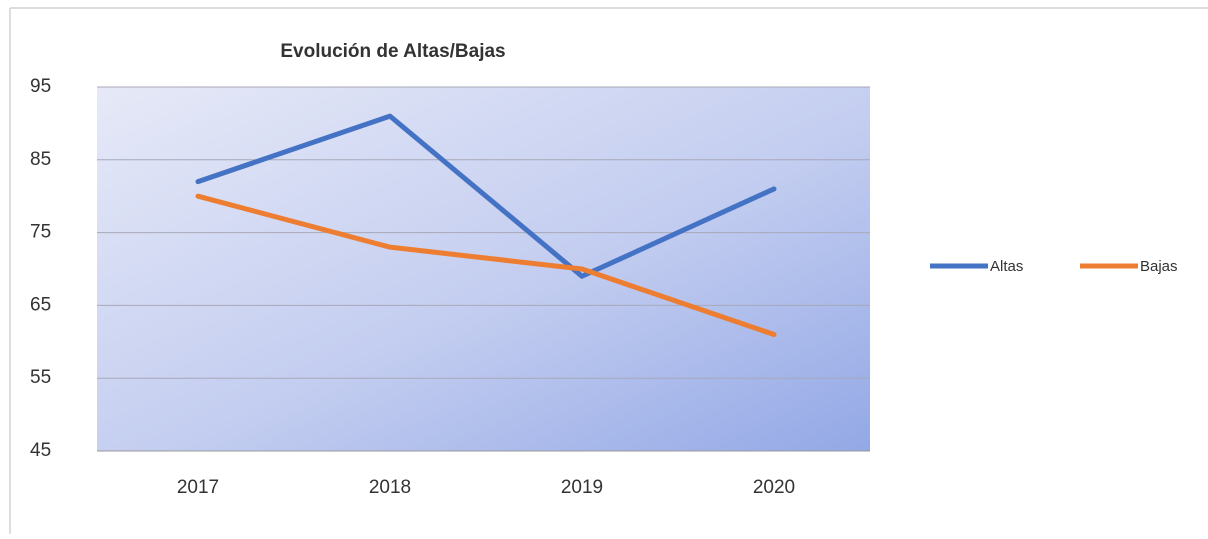 The width and height of the screenshot is (1208, 539). Describe the element at coordinates (198, 487) in the screenshot. I see `x-tick-label: 2017` at that location.